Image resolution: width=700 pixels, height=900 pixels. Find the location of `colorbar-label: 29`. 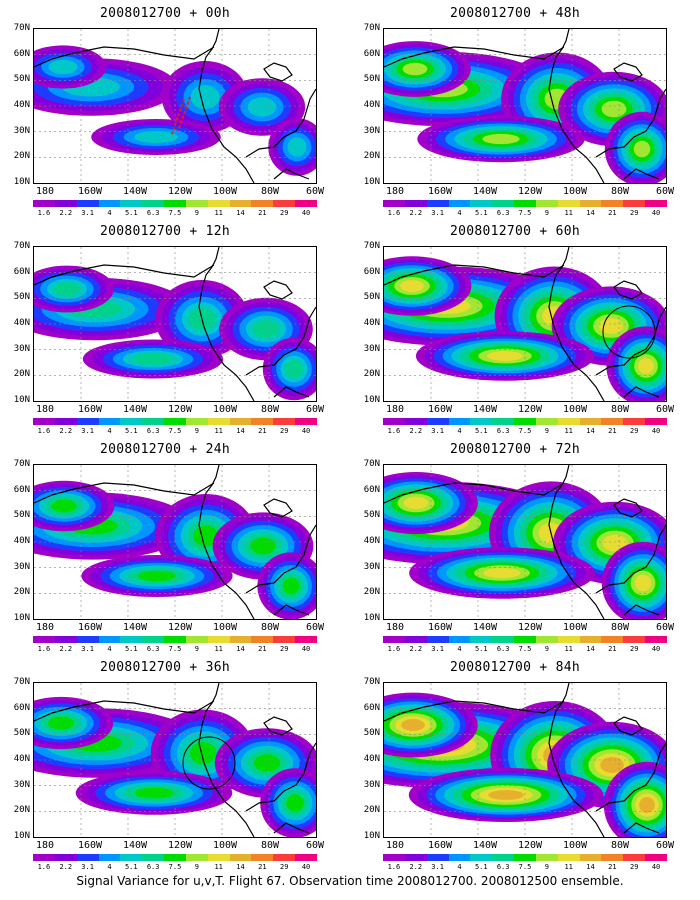

colorbar-label: 29 is located at coordinates (634, 213).